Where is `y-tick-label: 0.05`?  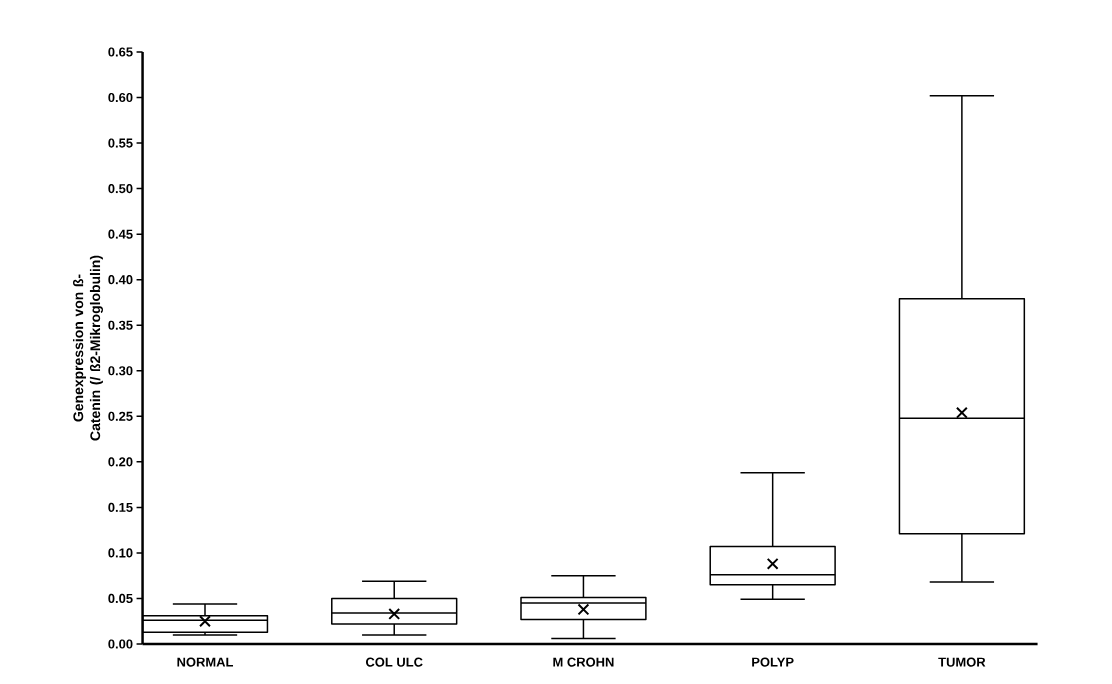
y-tick-label: 0.05 is located at coordinates (120, 598).